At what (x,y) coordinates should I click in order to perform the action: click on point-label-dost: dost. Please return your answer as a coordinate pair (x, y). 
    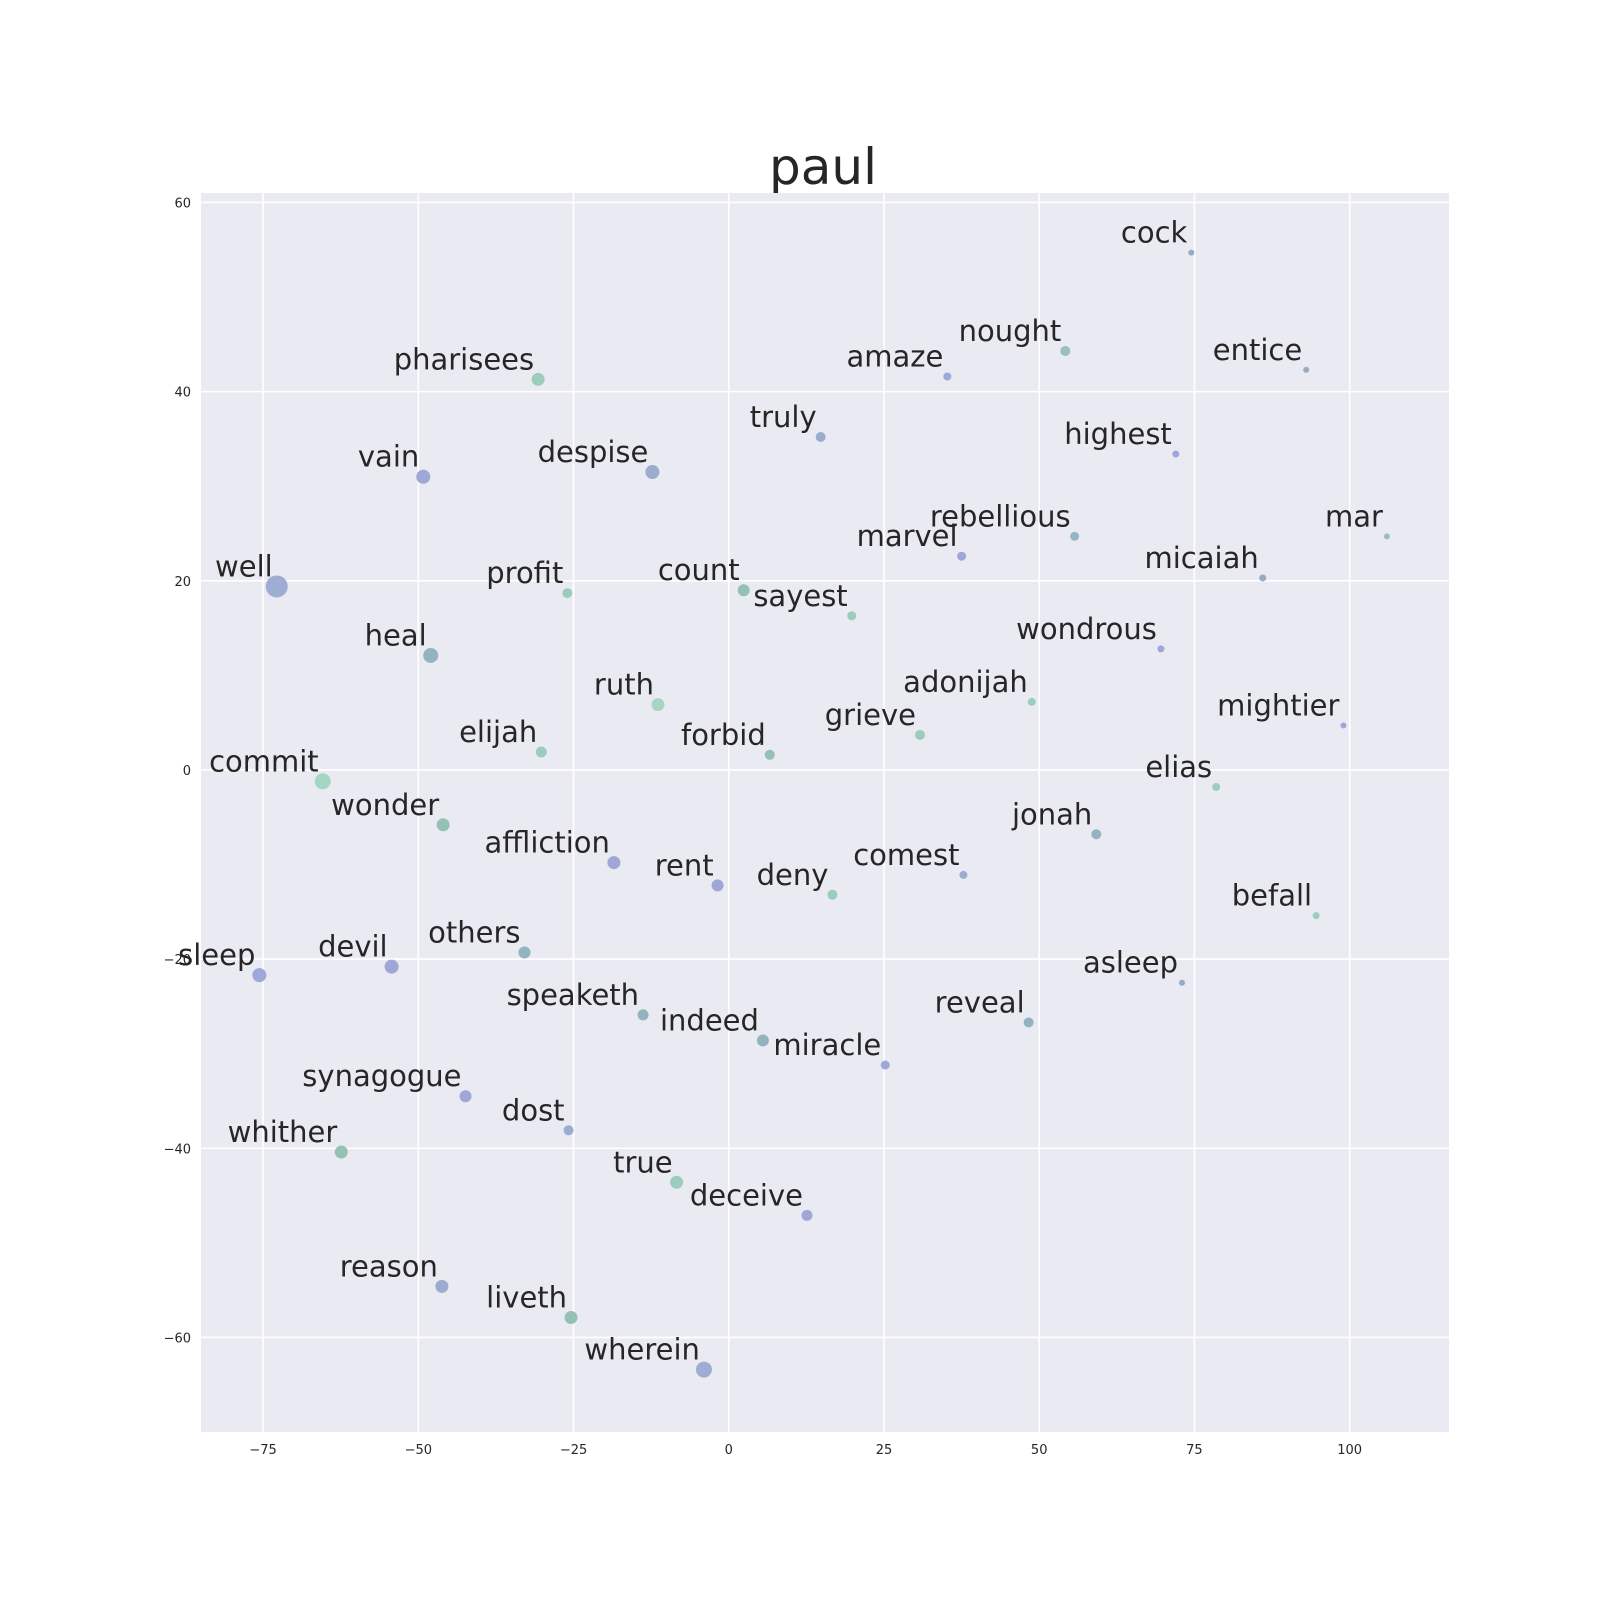
    Looking at the image, I should click on (533, 1110).